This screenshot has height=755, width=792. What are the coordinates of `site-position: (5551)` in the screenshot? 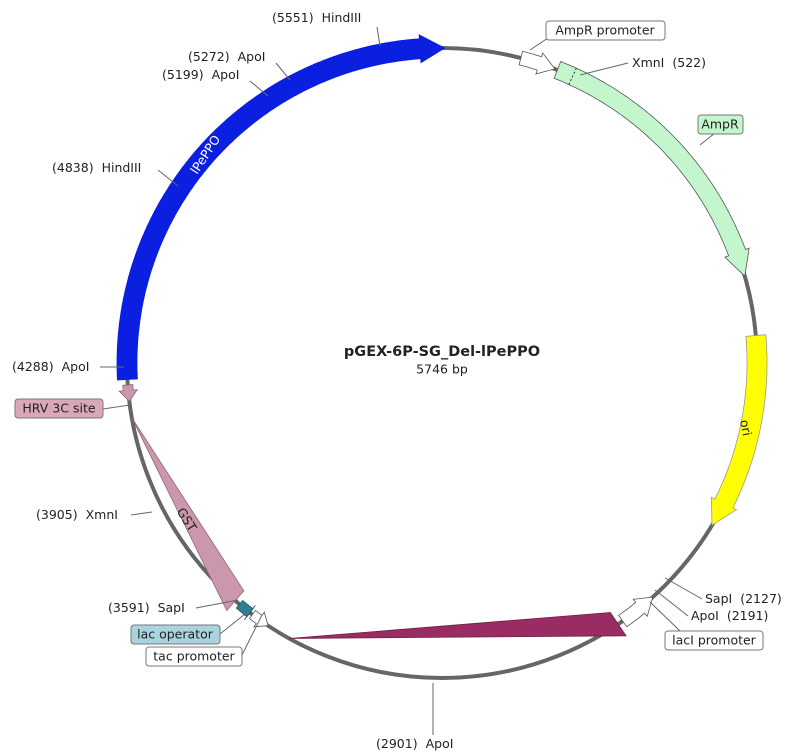 It's located at (293, 17).